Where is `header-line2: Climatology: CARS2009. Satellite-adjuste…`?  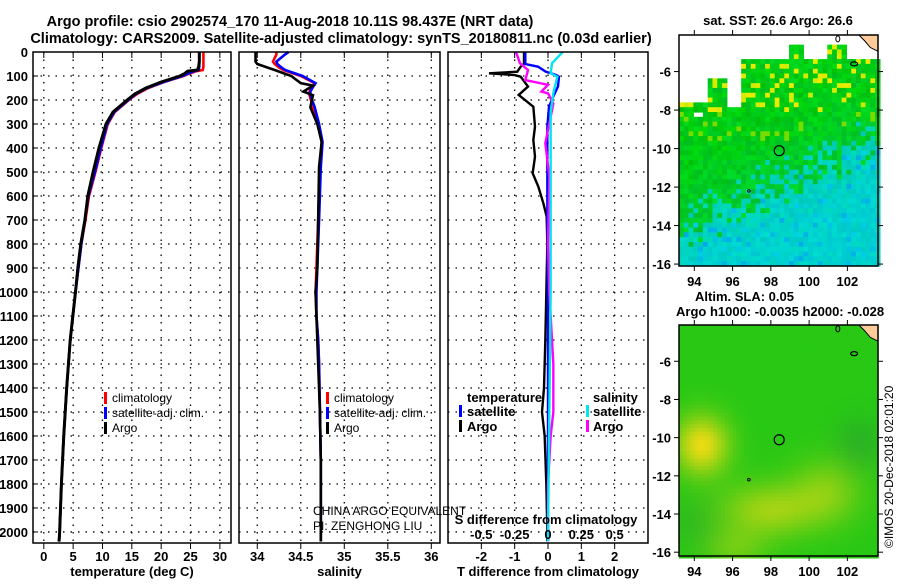
header-line2: Climatology: CARS2009. Satellite-adjuste… is located at coordinates (340, 39).